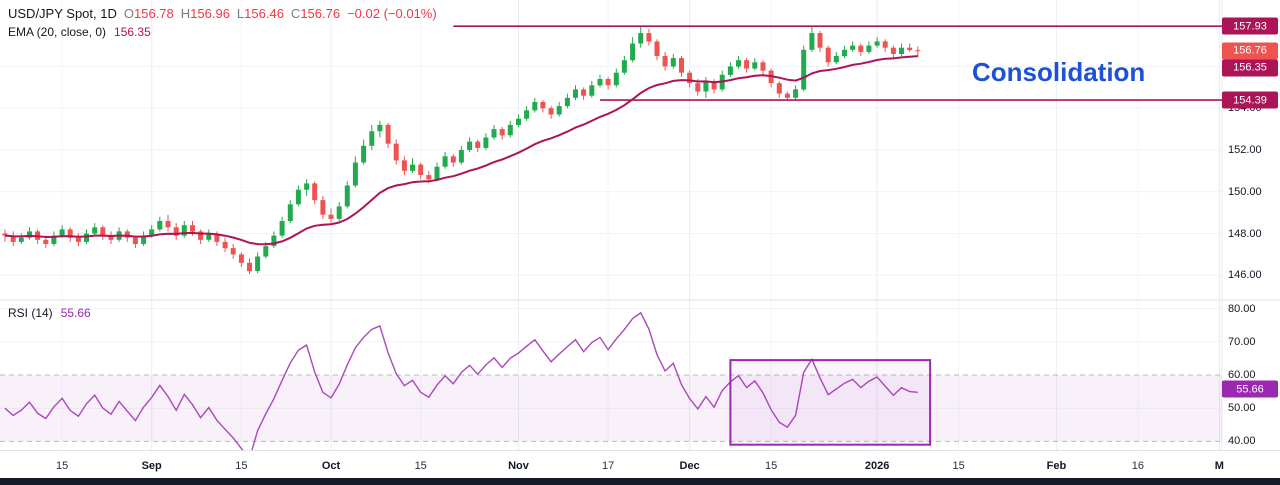  I want to click on close-value: 156.76, so click(320, 13).